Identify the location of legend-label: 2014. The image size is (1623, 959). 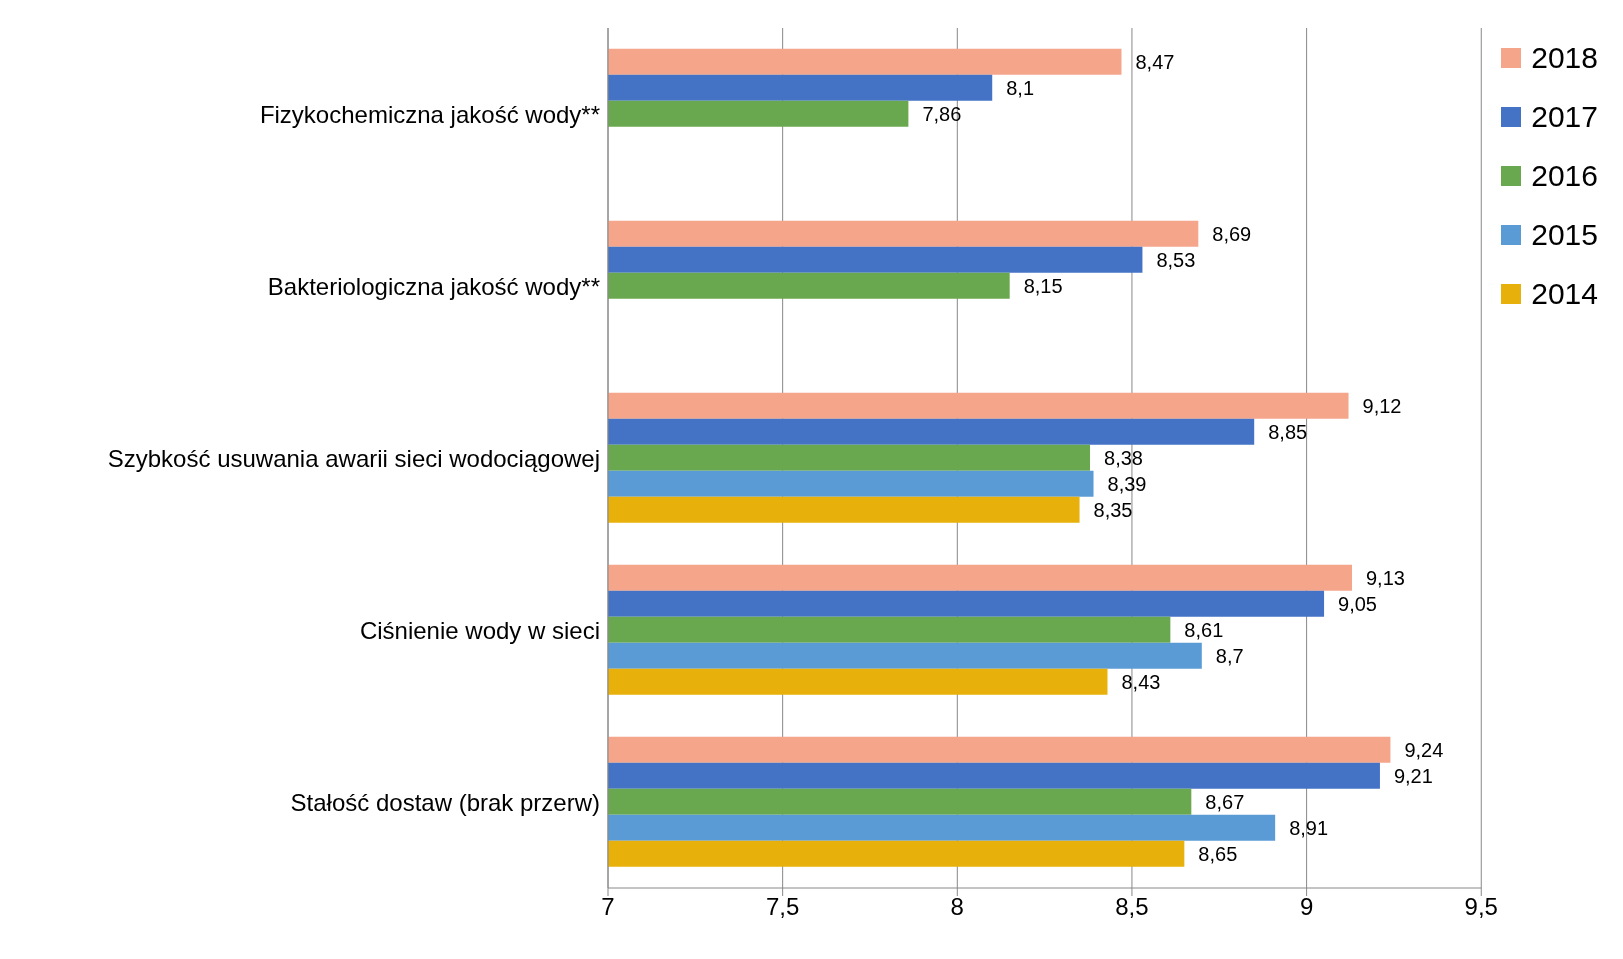
(1564, 293).